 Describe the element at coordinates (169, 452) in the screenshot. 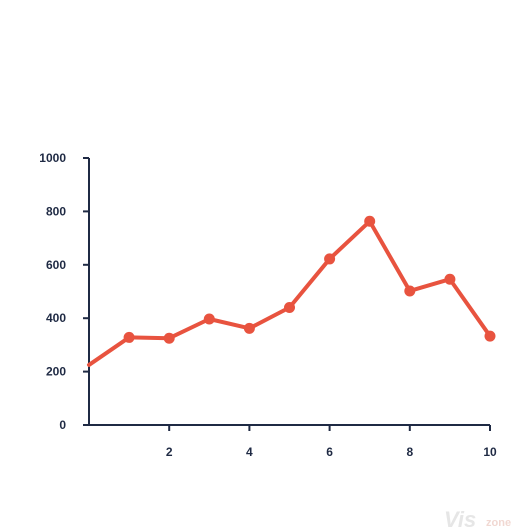

I see `x-tick-label: 2` at that location.